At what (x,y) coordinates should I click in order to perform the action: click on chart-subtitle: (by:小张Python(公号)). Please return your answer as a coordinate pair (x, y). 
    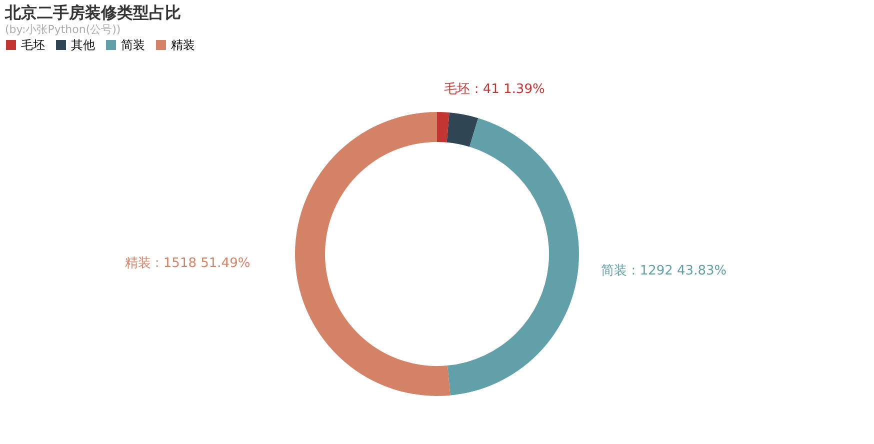
    Looking at the image, I should click on (63, 29).